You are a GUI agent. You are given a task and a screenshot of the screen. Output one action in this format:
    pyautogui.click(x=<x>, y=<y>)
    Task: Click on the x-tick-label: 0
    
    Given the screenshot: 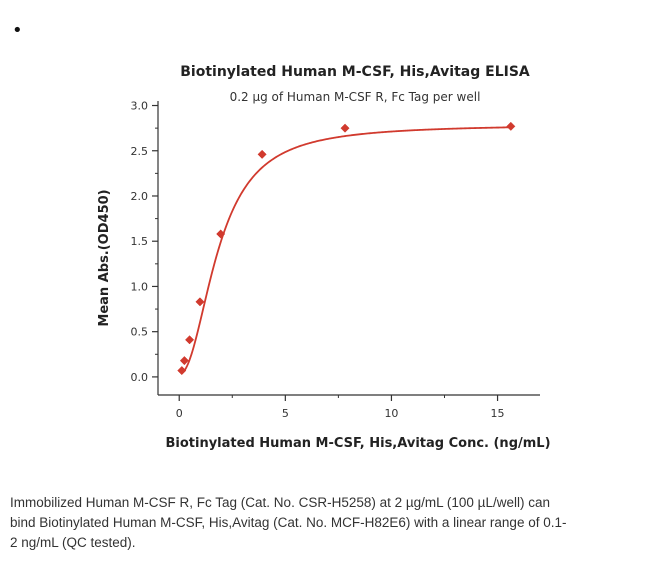 What is the action you would take?
    pyautogui.click(x=179, y=413)
    